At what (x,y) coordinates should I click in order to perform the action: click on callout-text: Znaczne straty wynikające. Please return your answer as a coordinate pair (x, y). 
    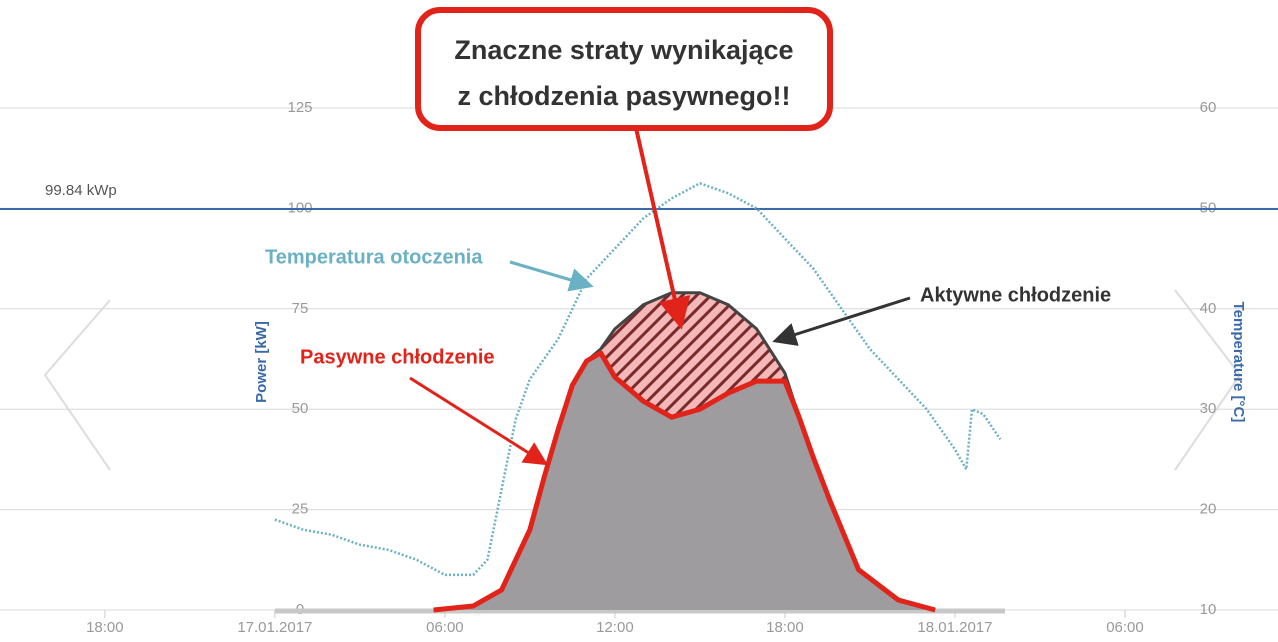
    Looking at the image, I should click on (623, 50).